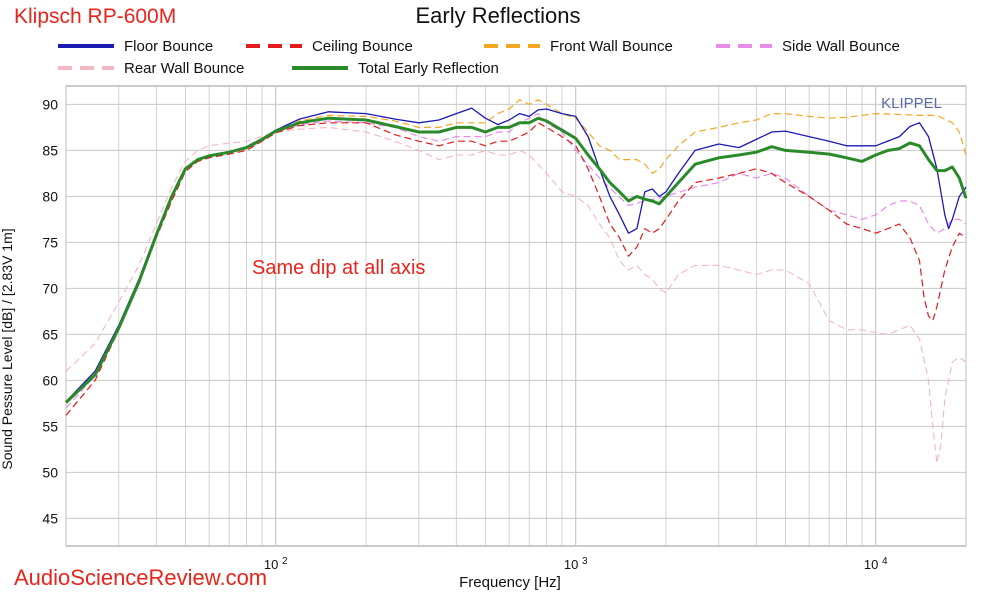 Image resolution: width=1000 pixels, height=600 pixels. Describe the element at coordinates (168, 46) in the screenshot. I see `legend-label: Floor Bounce` at that location.